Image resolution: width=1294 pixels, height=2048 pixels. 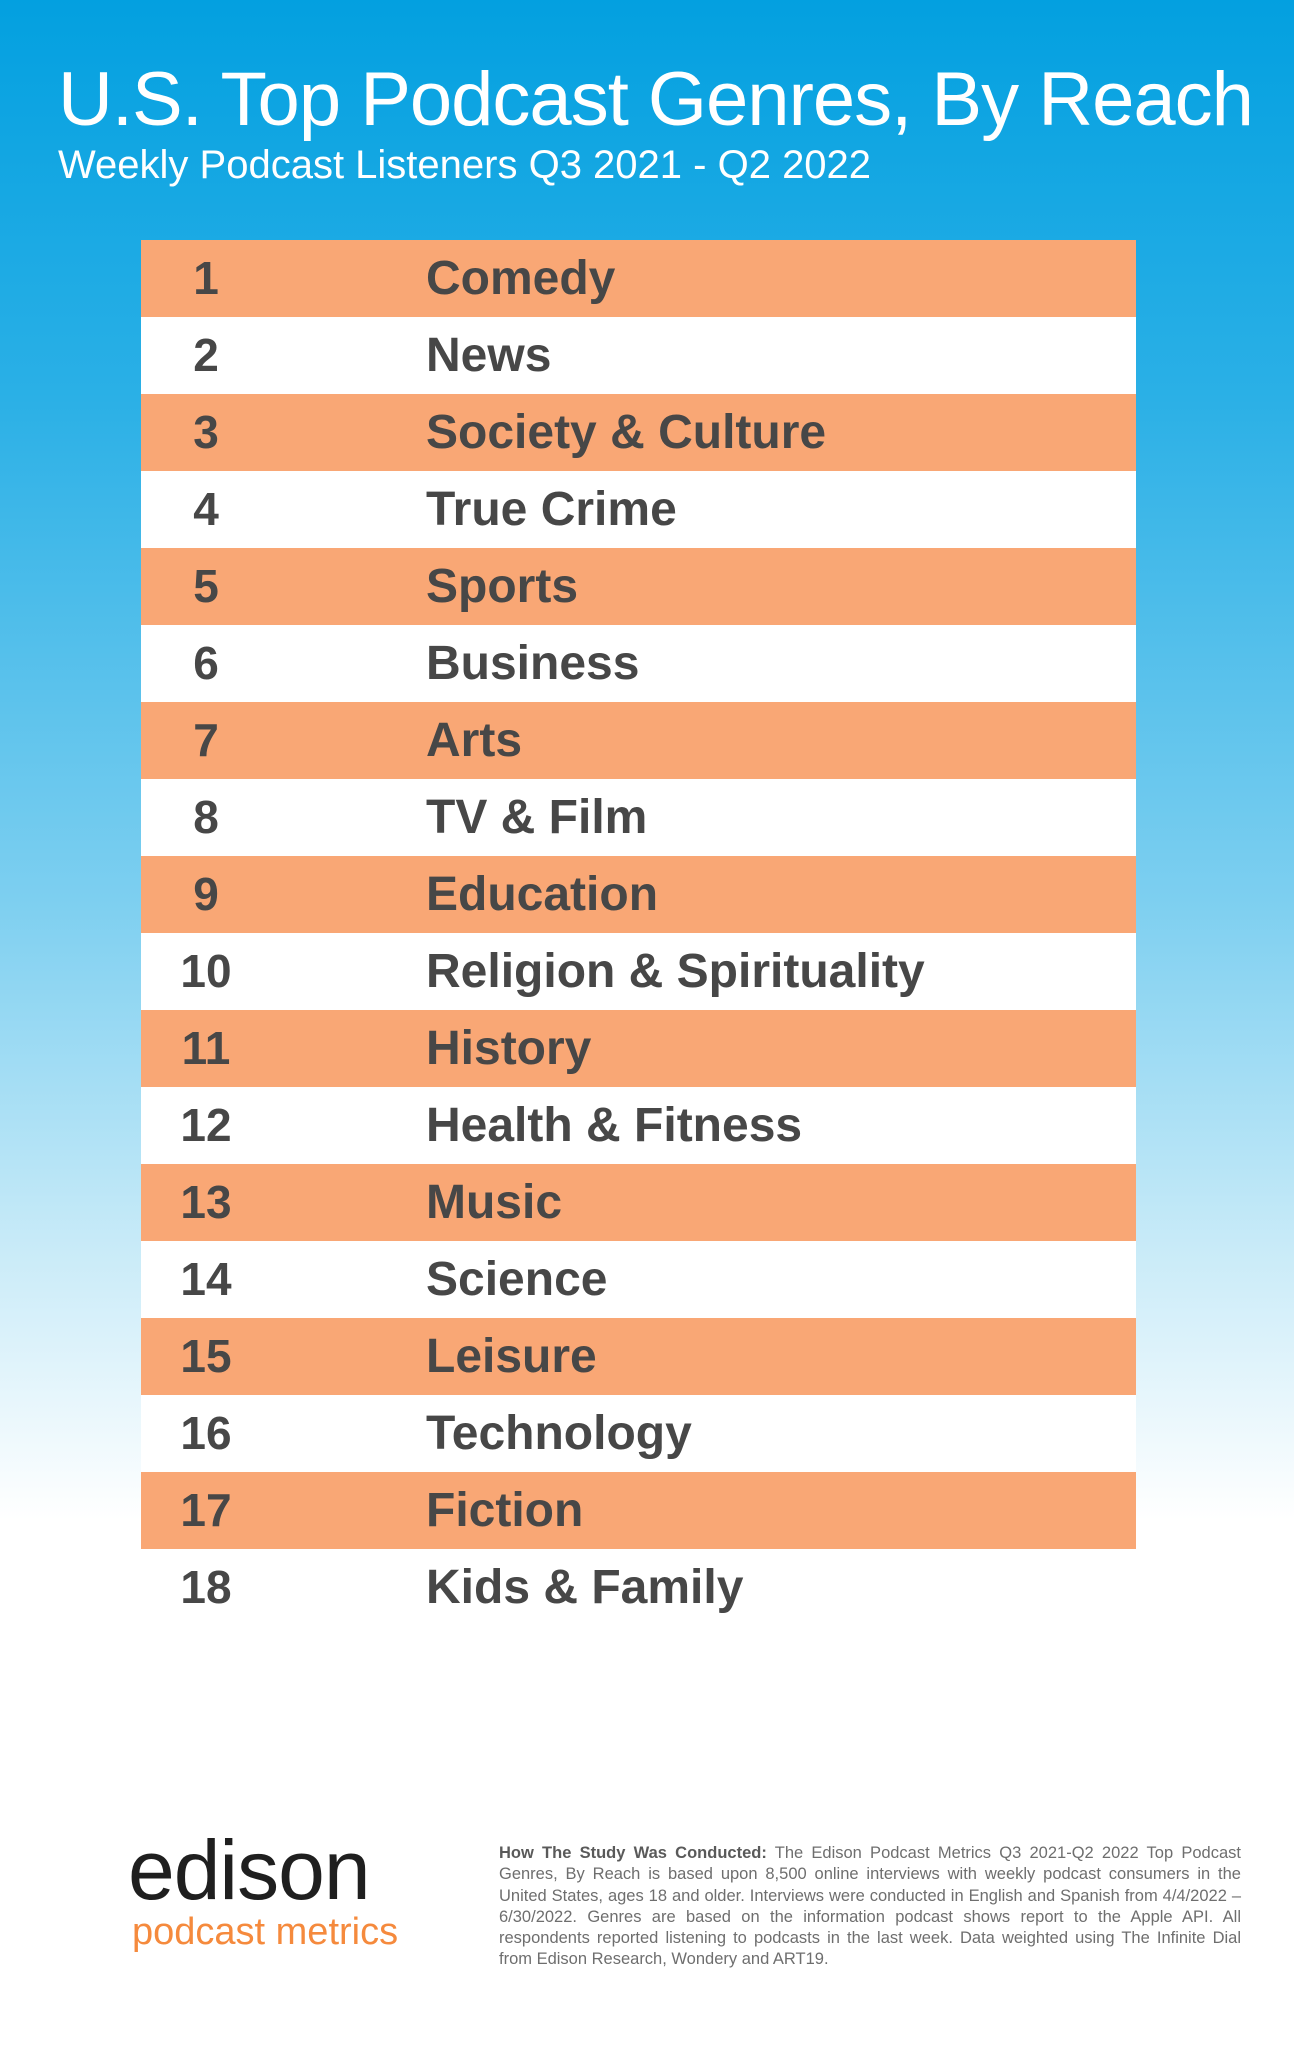 What do you see at coordinates (638, 1279) in the screenshot?
I see `table-row: 14 Science` at bounding box center [638, 1279].